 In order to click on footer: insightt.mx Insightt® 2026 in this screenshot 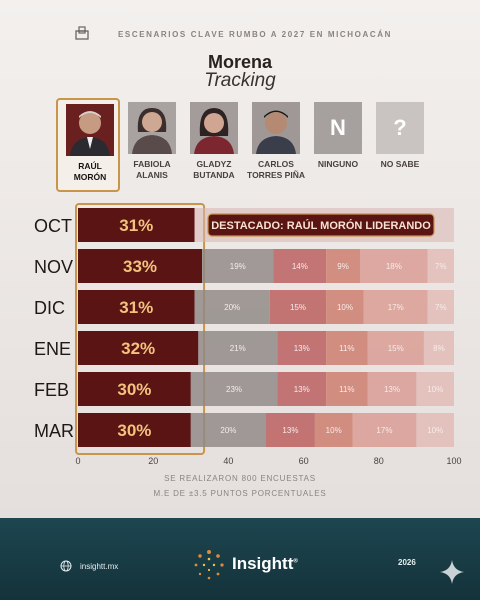, I will do `click(240, 559)`.